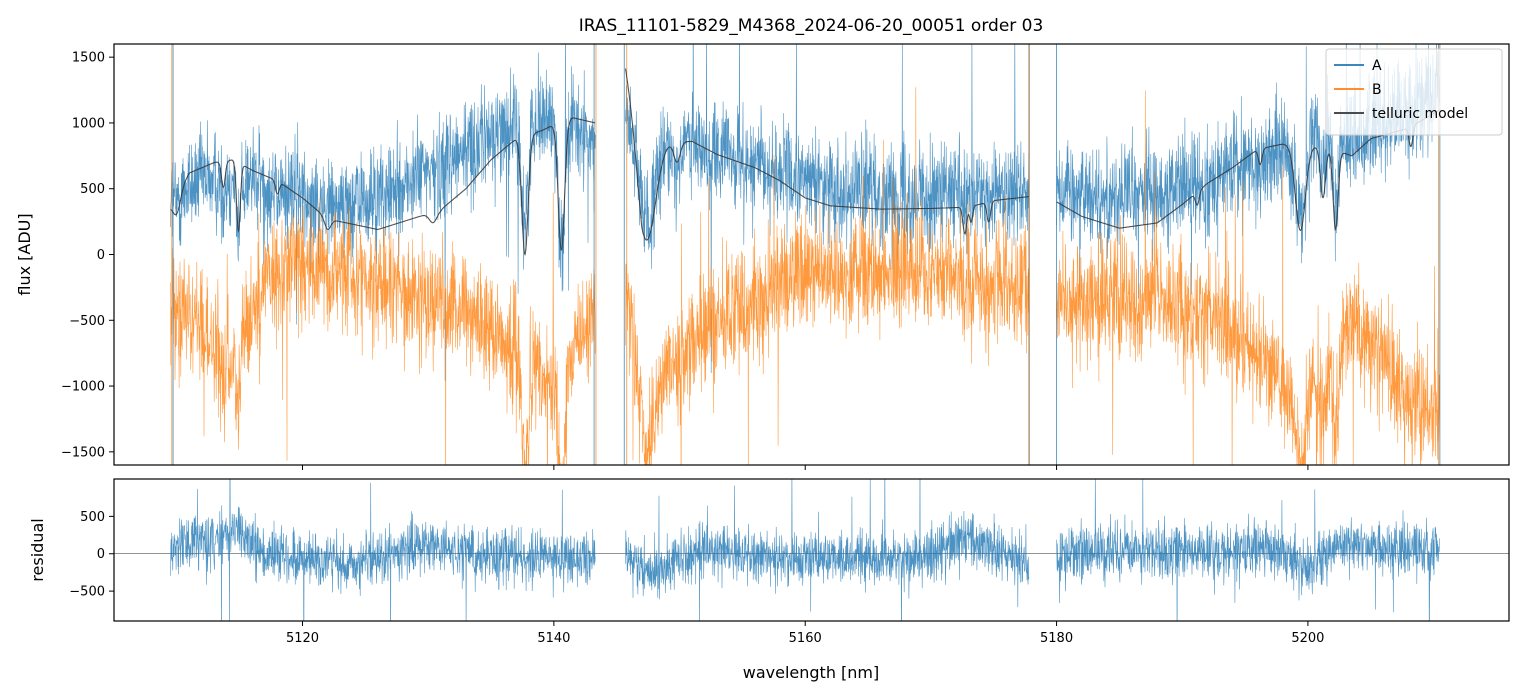  I want to click on legend-frame, so click(1414, 92).